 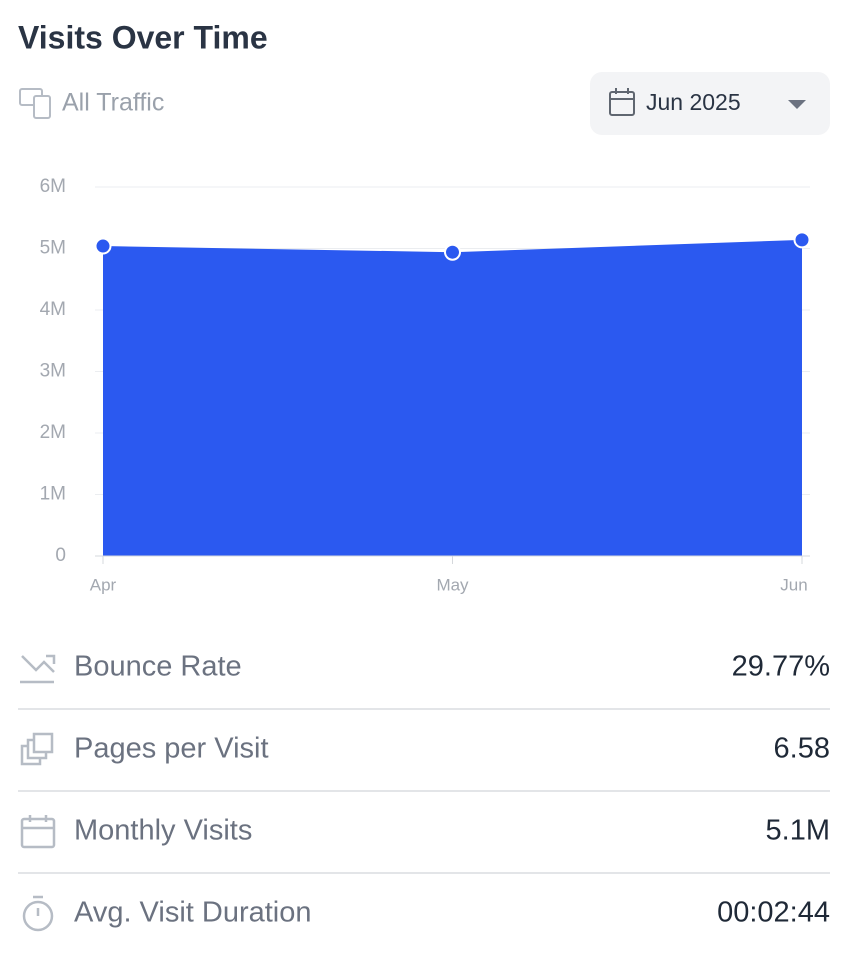 What do you see at coordinates (163, 831) in the screenshot?
I see `metric-label: Monthly Visits` at bounding box center [163, 831].